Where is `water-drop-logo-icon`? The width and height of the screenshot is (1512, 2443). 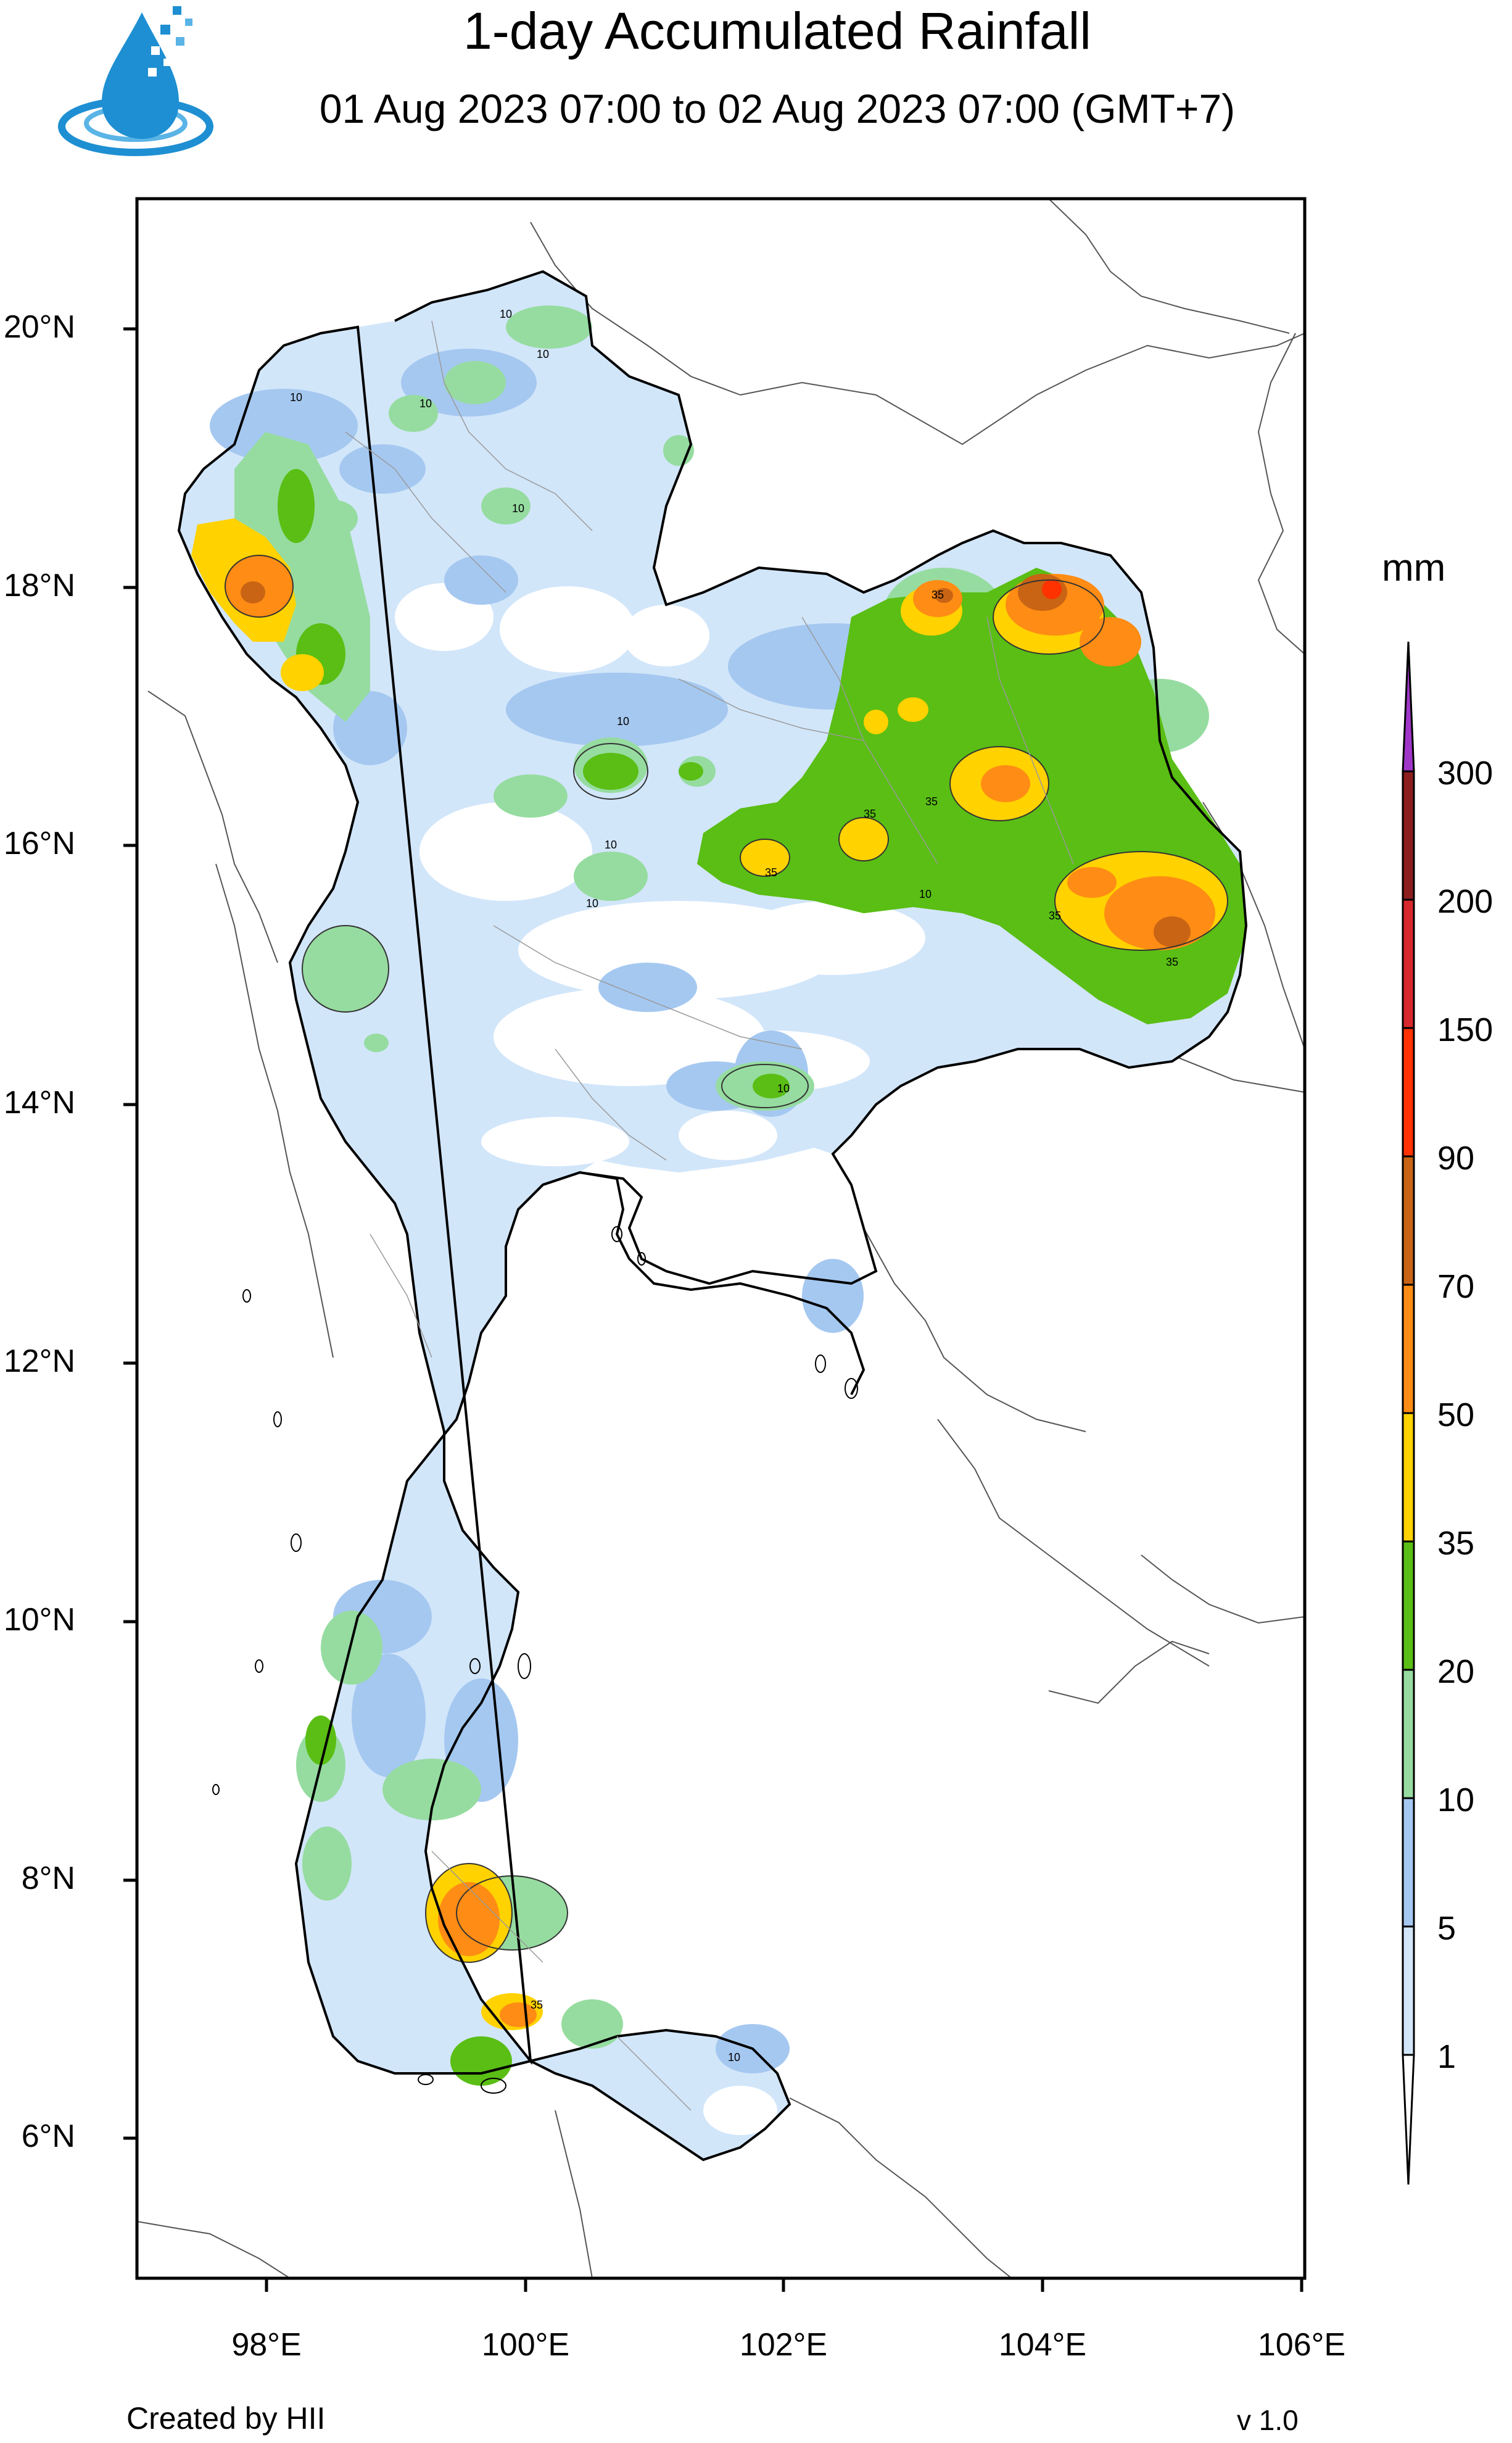
water-drop-logo-icon is located at coordinates (135, 81).